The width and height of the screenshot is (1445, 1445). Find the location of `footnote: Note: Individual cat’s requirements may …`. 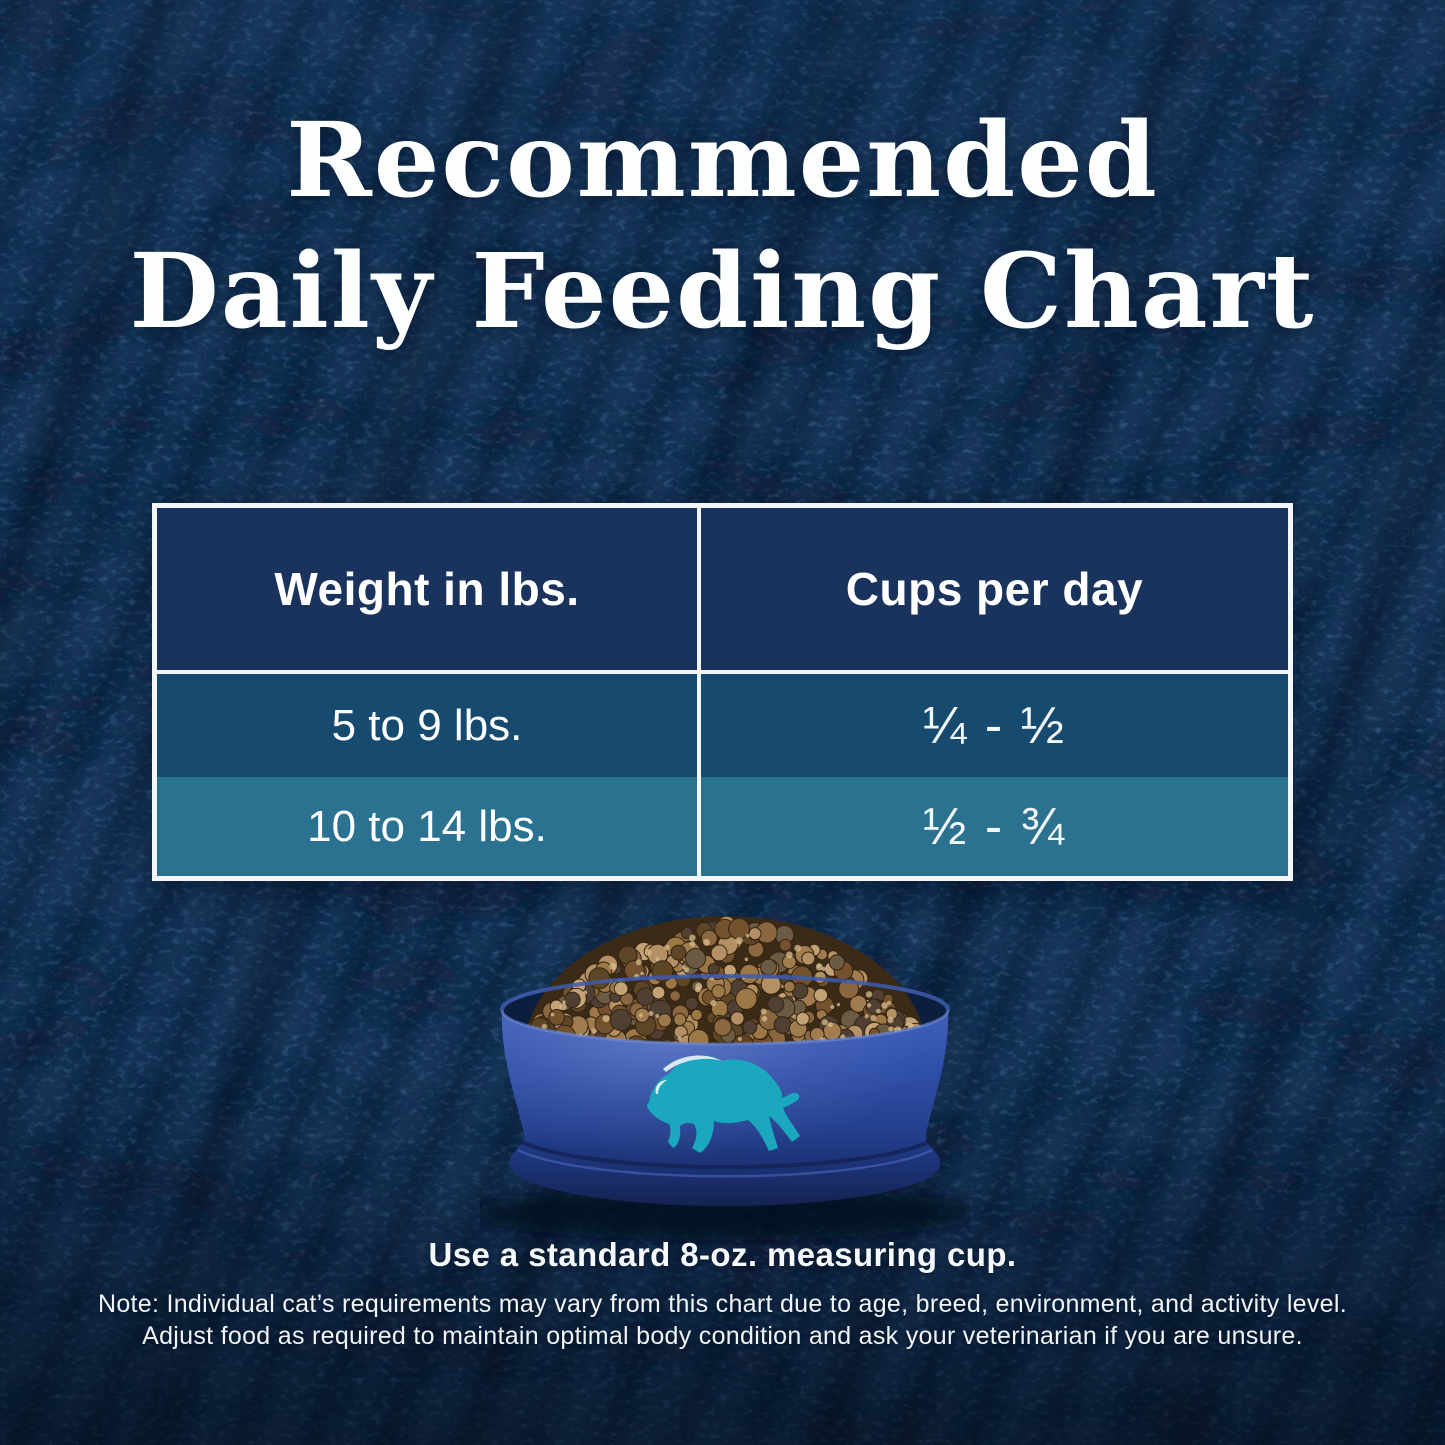

footnote: Note: Individual cat’s requirements may … is located at coordinates (722, 1320).